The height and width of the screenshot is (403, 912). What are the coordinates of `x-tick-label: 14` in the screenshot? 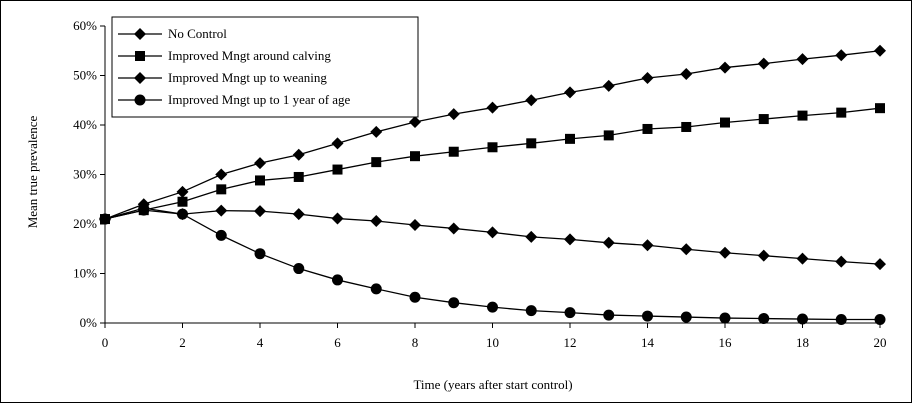 It's located at (648, 342).